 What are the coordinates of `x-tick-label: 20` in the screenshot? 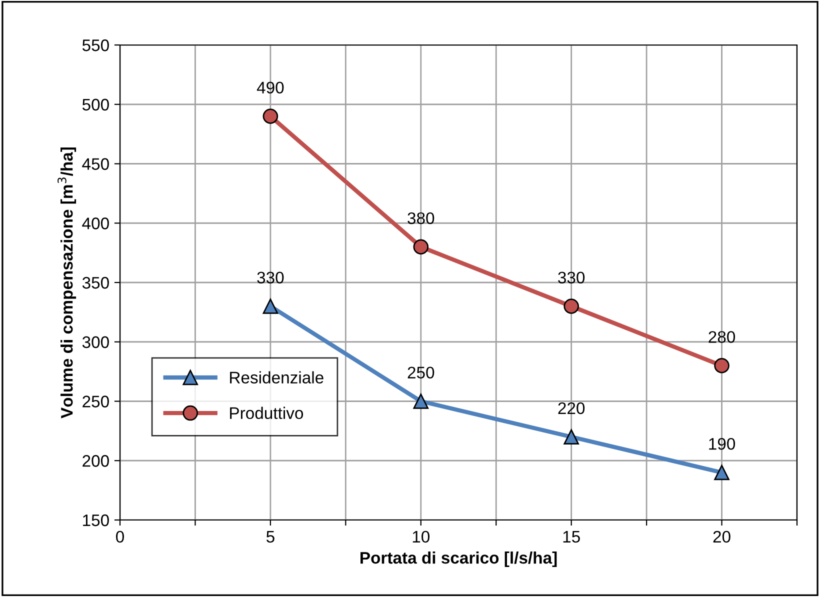 It's located at (721, 536).